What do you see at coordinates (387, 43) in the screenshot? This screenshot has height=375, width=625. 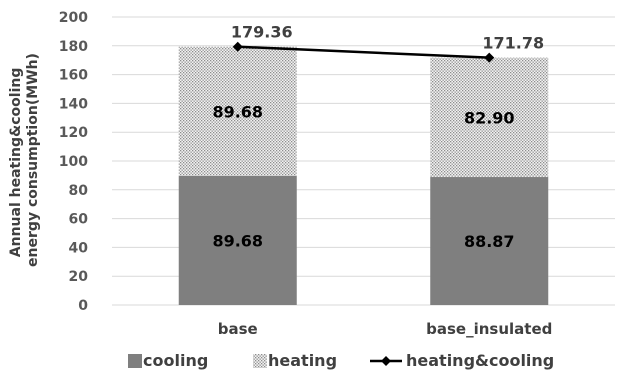 I see `total-line: 179.36 171.78` at bounding box center [387, 43].